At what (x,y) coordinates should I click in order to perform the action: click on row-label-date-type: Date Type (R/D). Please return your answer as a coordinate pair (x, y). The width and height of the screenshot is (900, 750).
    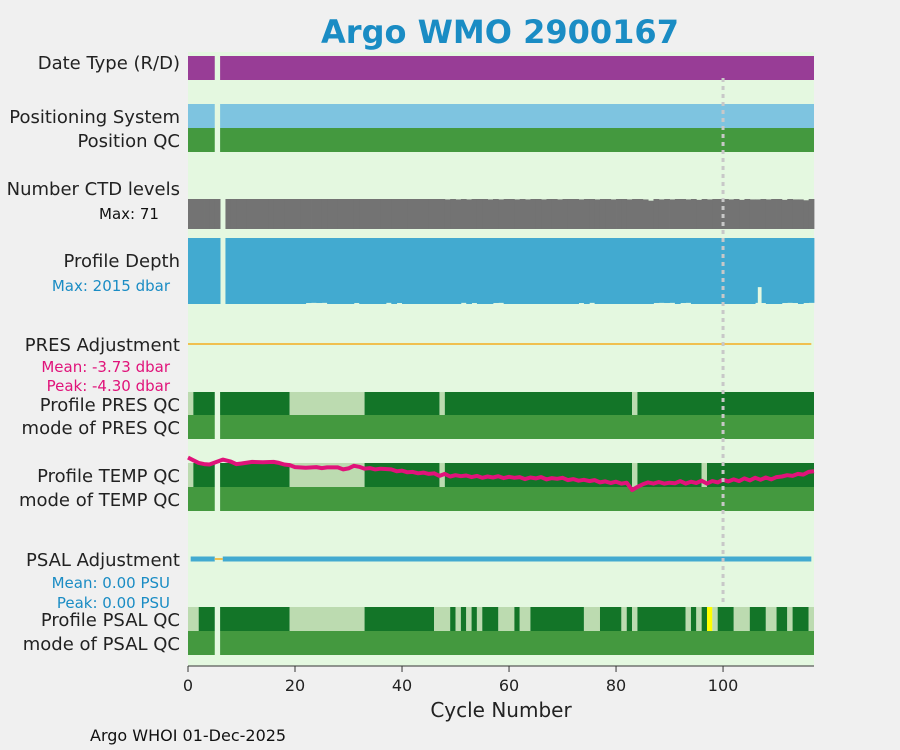
    Looking at the image, I should click on (109, 63).